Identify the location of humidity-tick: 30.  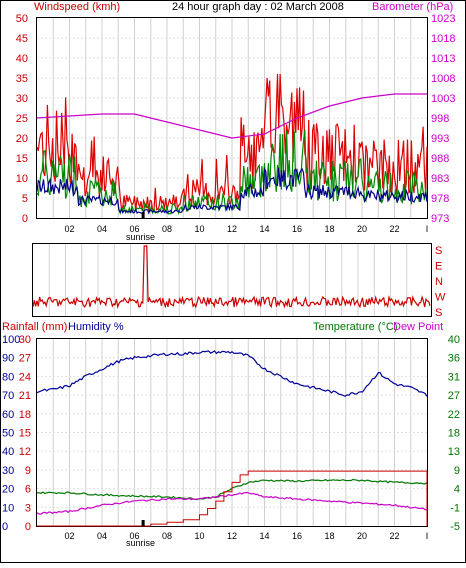
(8, 471).